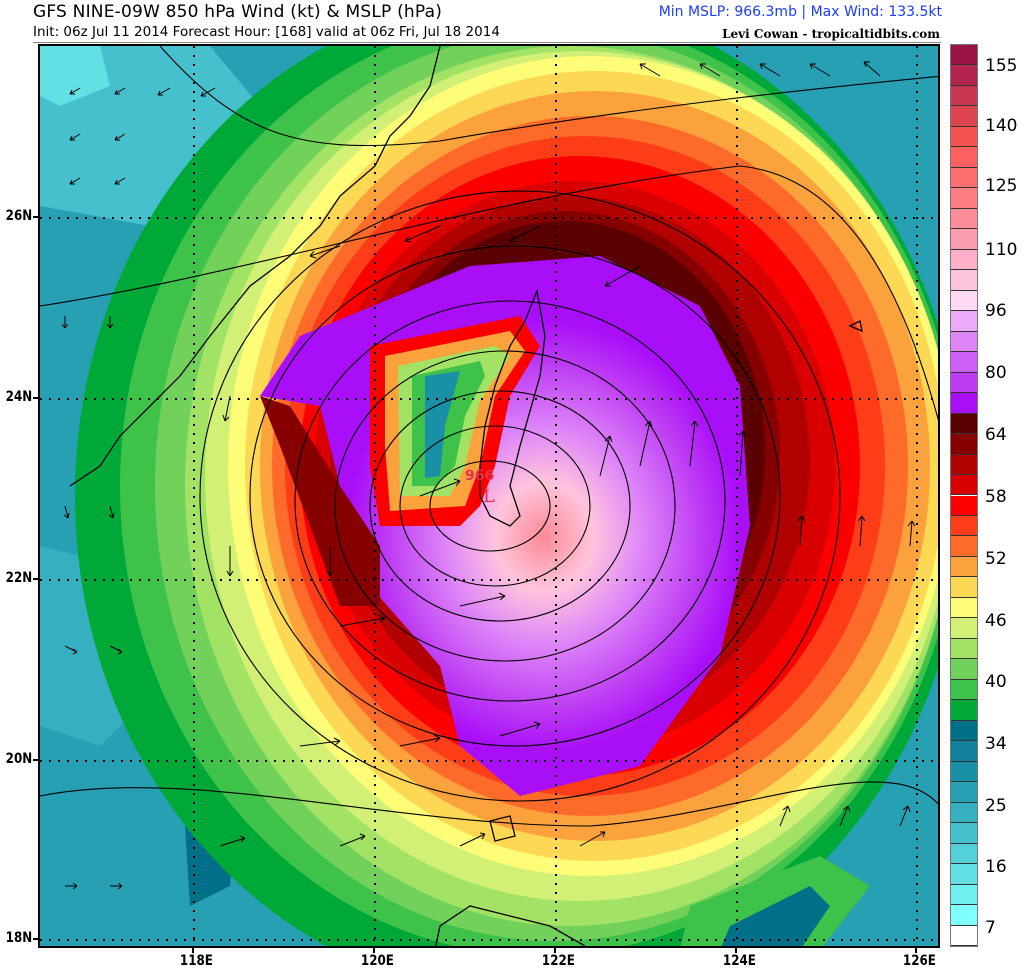 Image resolution: width=1024 pixels, height=974 pixels. What do you see at coordinates (996, 806) in the screenshot?
I see `colorbar-label-25: 25` at bounding box center [996, 806].